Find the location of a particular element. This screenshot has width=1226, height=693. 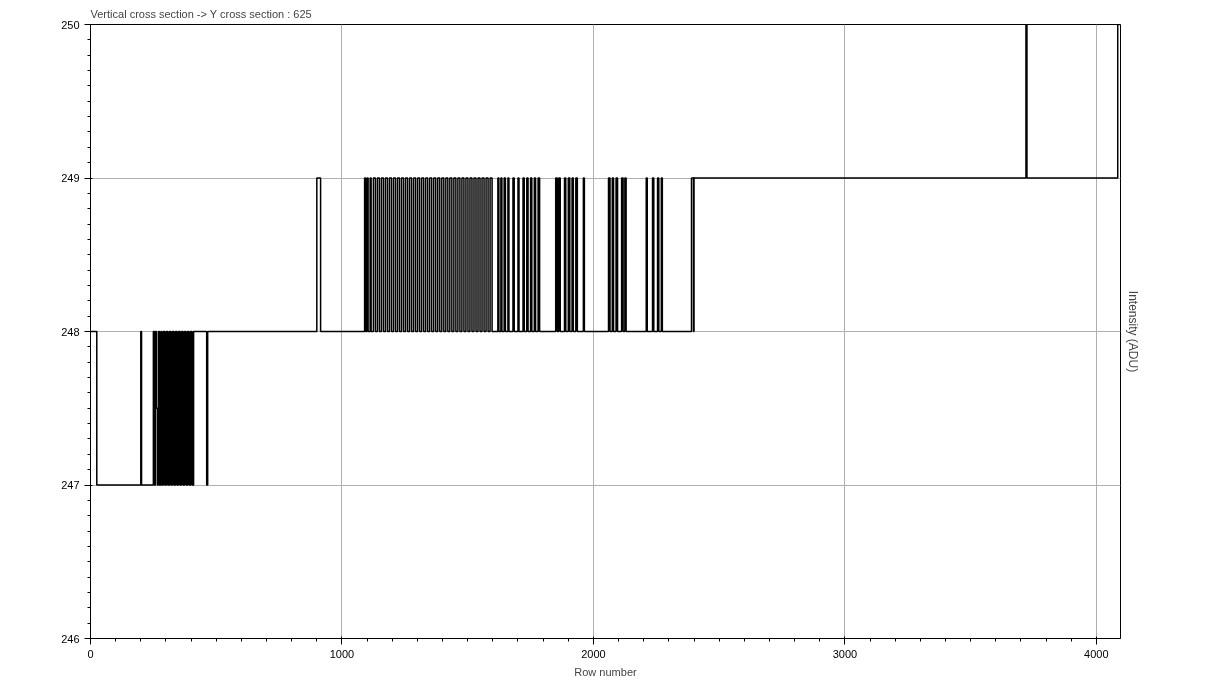

y-tick-label: 248 is located at coordinates (70, 331).